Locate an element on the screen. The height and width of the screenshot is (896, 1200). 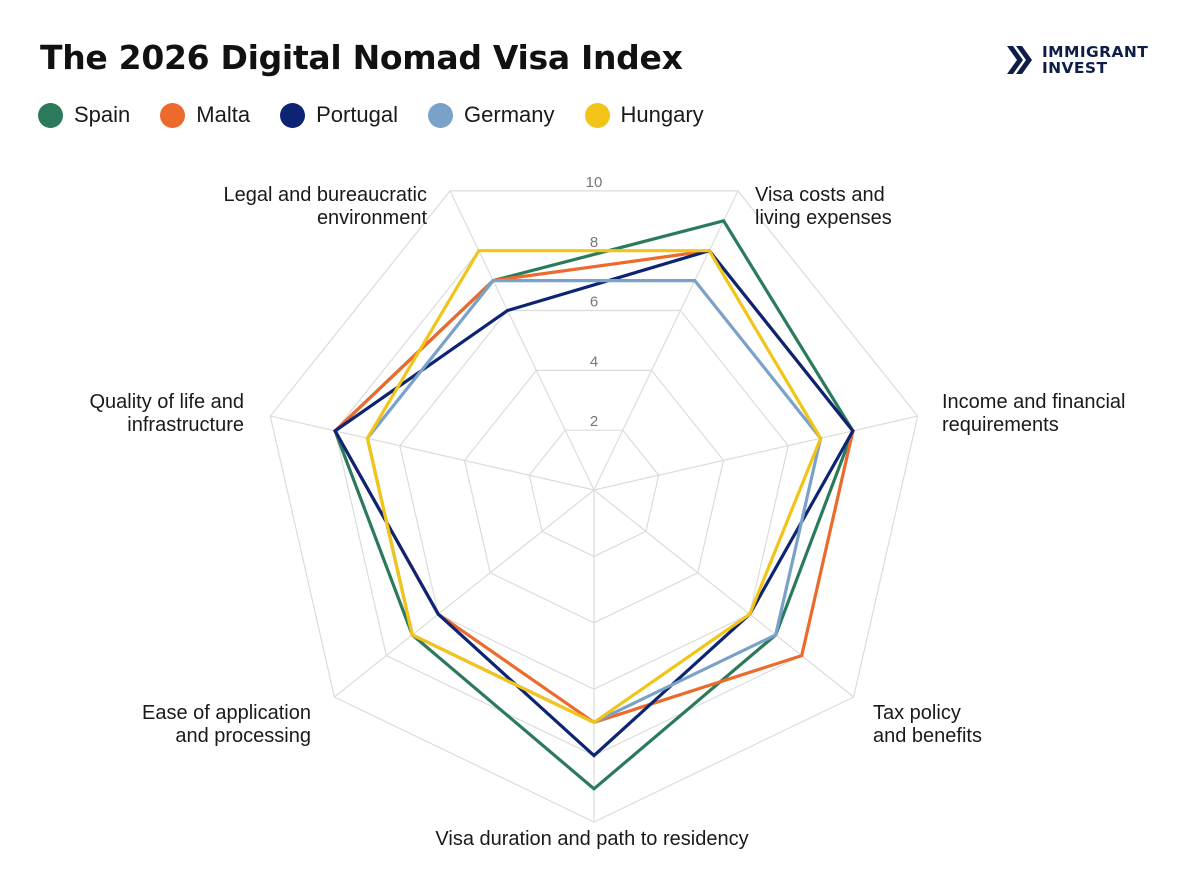
axis-label-4: Visa duration and path to residency is located at coordinates (591, 839).